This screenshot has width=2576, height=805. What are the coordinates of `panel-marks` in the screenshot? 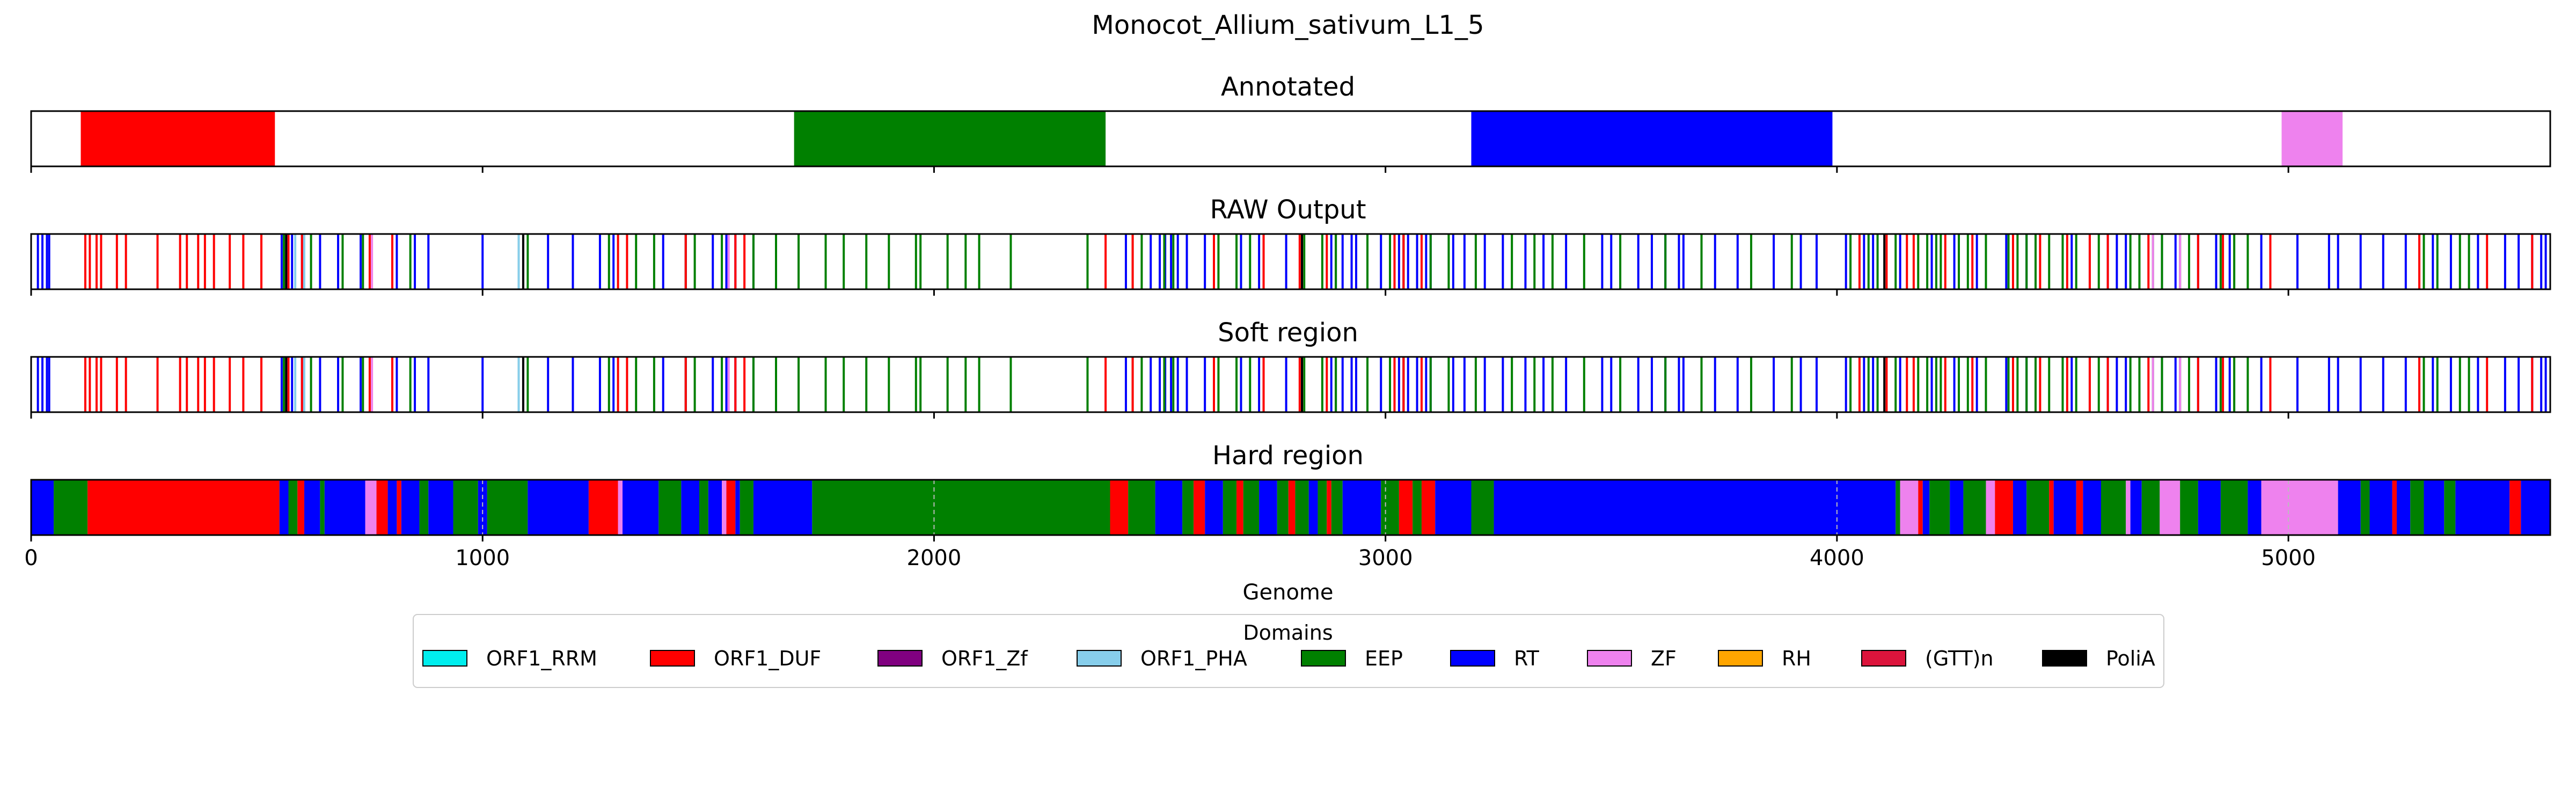 It's located at (1291, 261).